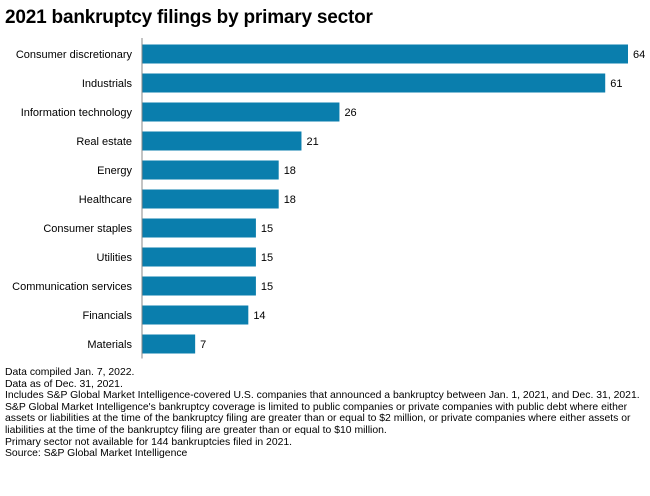 Image resolution: width=650 pixels, height=496 pixels. Describe the element at coordinates (70, 372) in the screenshot. I see `note-data-compiled: Data compiled Jan. 7, 2022.` at that location.